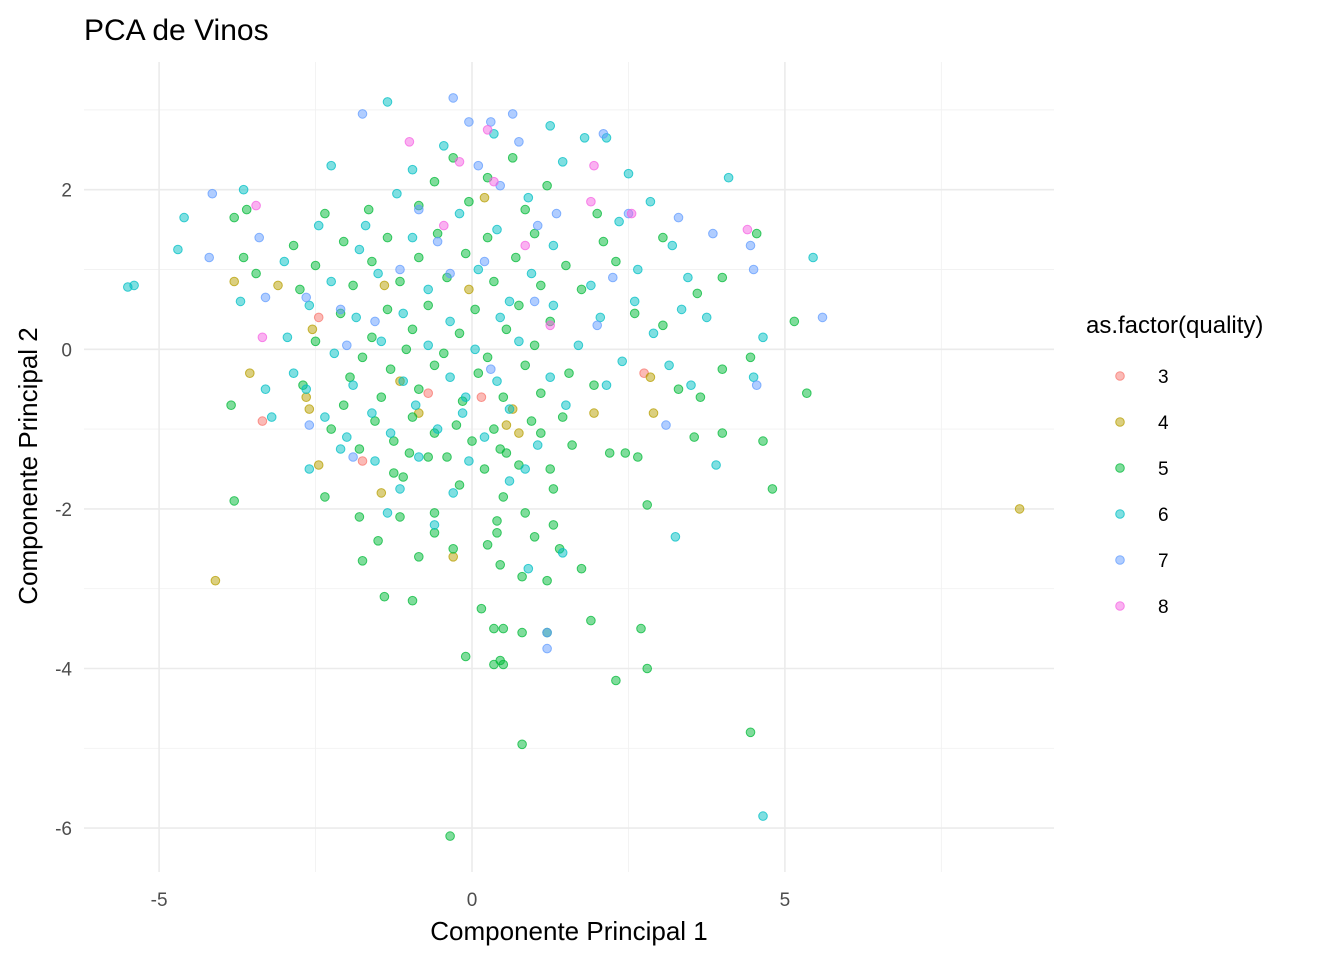 The width and height of the screenshot is (1344, 960). Describe the element at coordinates (785, 900) in the screenshot. I see `x-tick-label: 5` at that location.